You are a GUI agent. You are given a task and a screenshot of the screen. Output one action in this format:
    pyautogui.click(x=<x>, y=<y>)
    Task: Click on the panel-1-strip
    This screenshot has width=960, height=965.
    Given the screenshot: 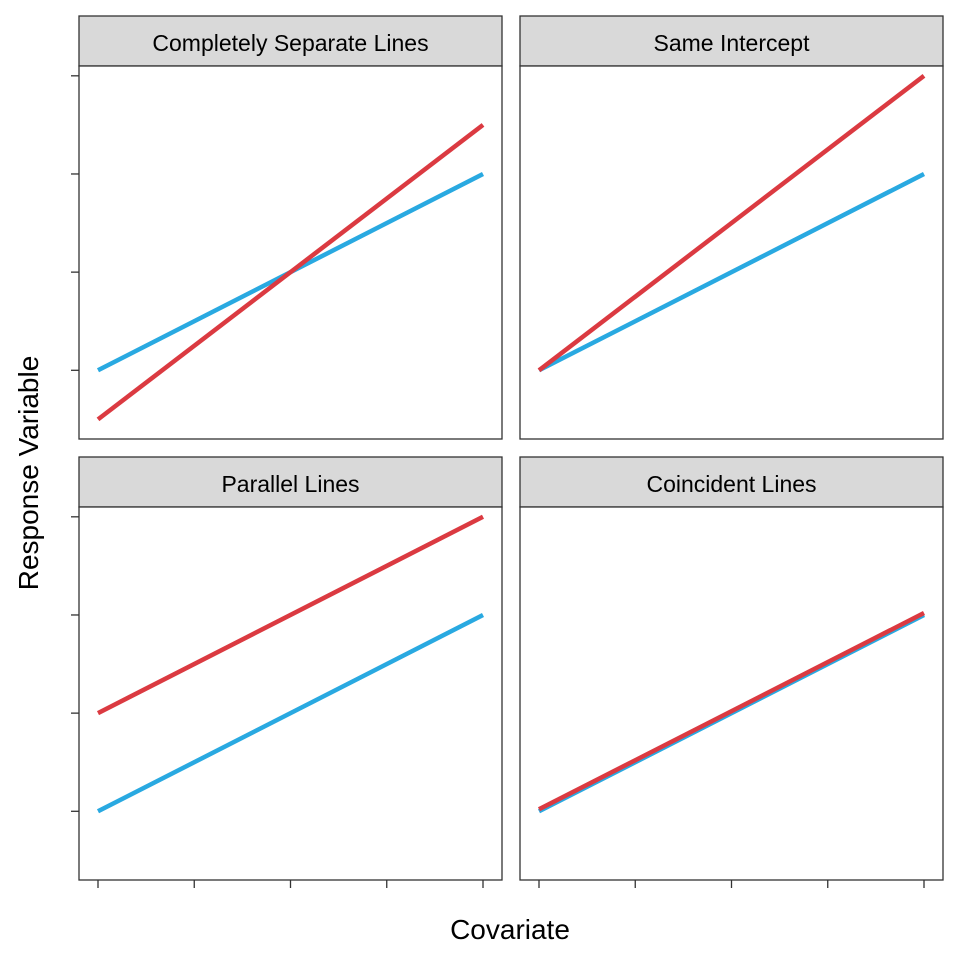 What is the action you would take?
    pyautogui.click(x=290, y=41)
    